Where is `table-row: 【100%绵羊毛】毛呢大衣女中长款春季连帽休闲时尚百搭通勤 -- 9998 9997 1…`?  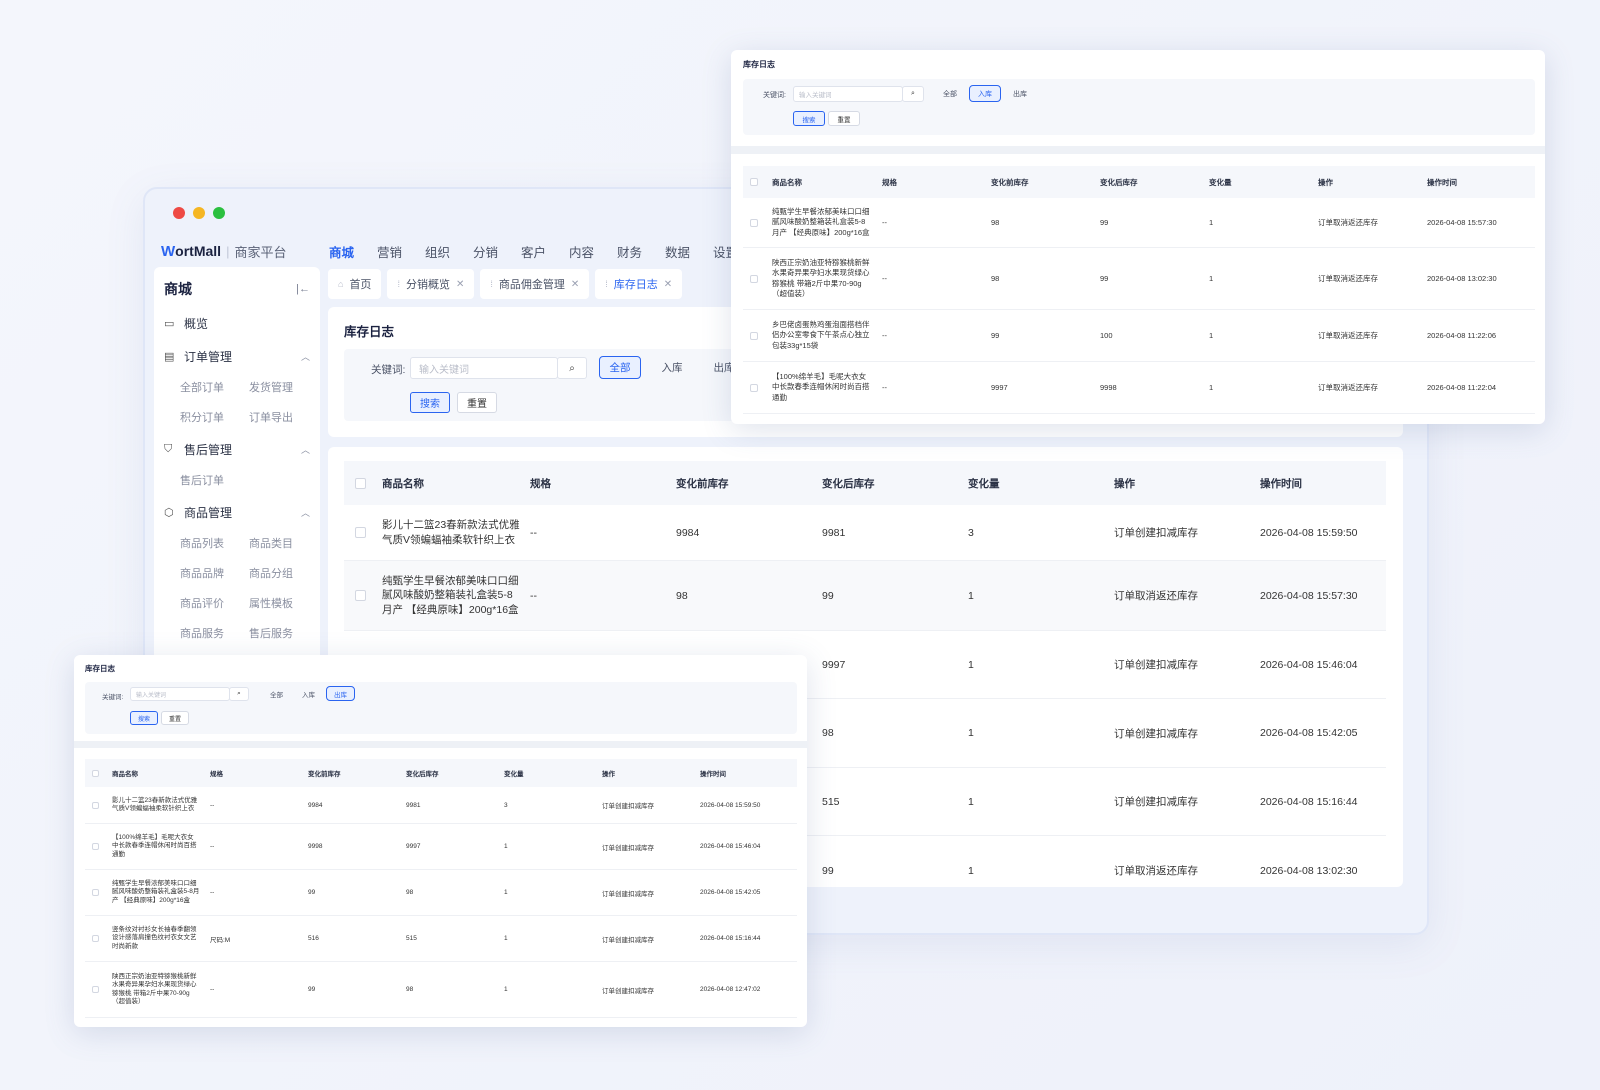
table-row: 【100%绵羊毛】毛呢大衣女中长款春季连帽休闲时尚百搭通勤 -- 9998 9997 1… is located at coordinates (441, 847).